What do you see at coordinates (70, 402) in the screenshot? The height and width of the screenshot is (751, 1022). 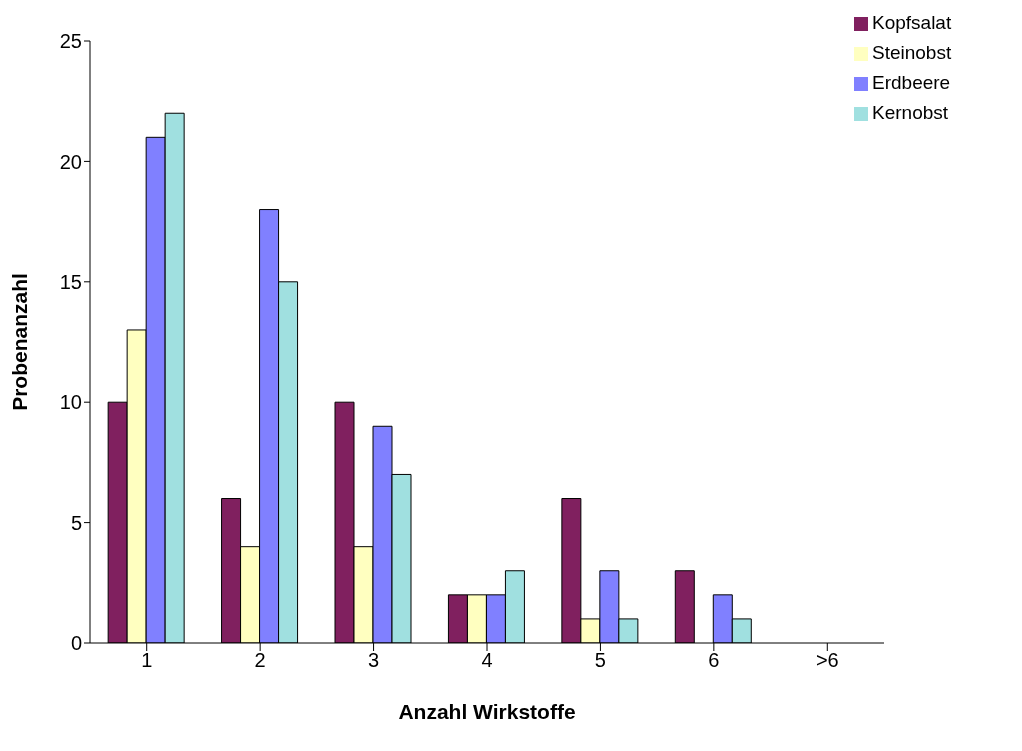 I see `y-tick-label: 10` at bounding box center [70, 402].